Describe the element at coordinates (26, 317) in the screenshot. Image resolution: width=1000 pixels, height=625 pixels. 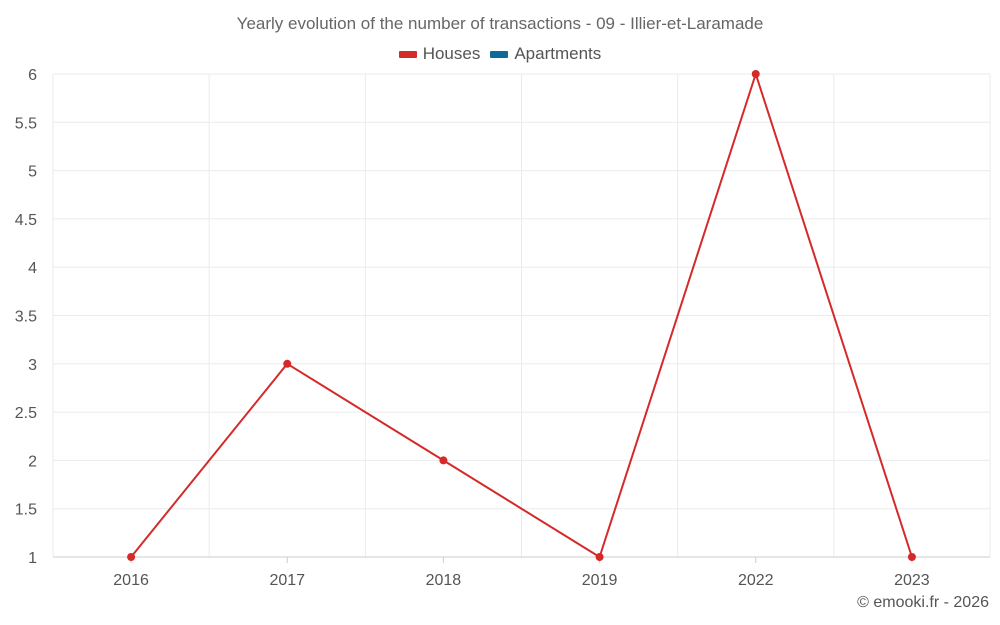
I see `y-tick-label: 3.5` at that location.